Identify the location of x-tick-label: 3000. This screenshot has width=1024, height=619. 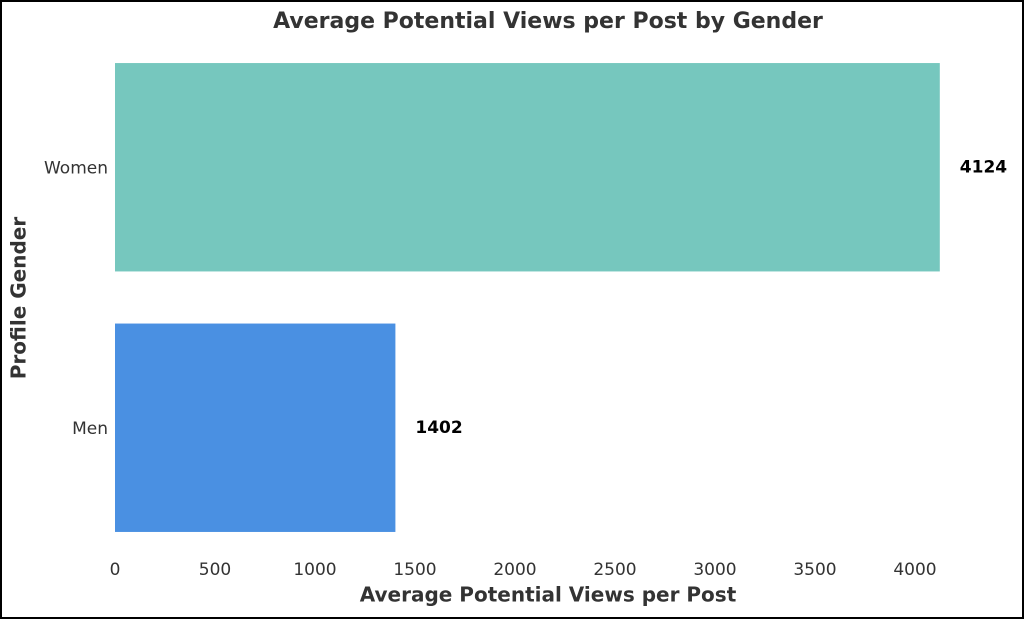
(714, 570).